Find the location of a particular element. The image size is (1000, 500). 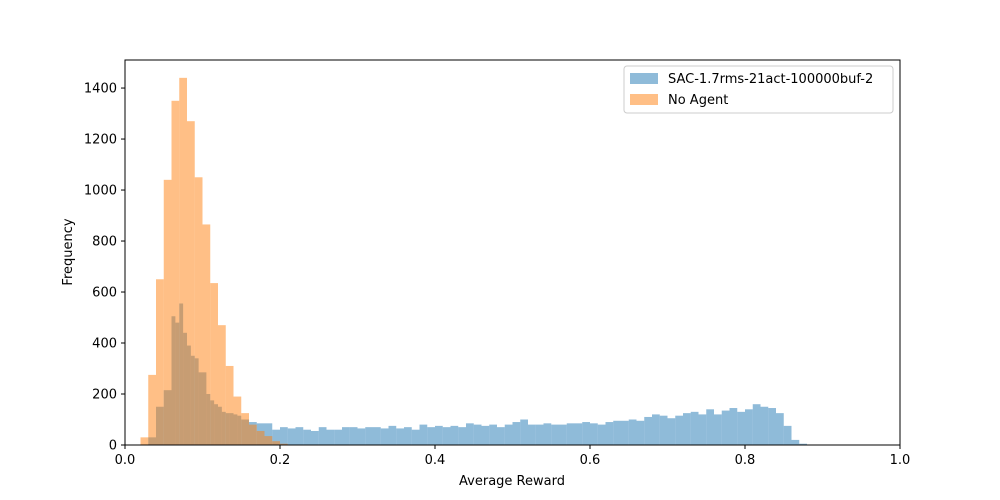

legend: SAC-1.7rms-21act-100000buf-2 No Agent is located at coordinates (758, 89).